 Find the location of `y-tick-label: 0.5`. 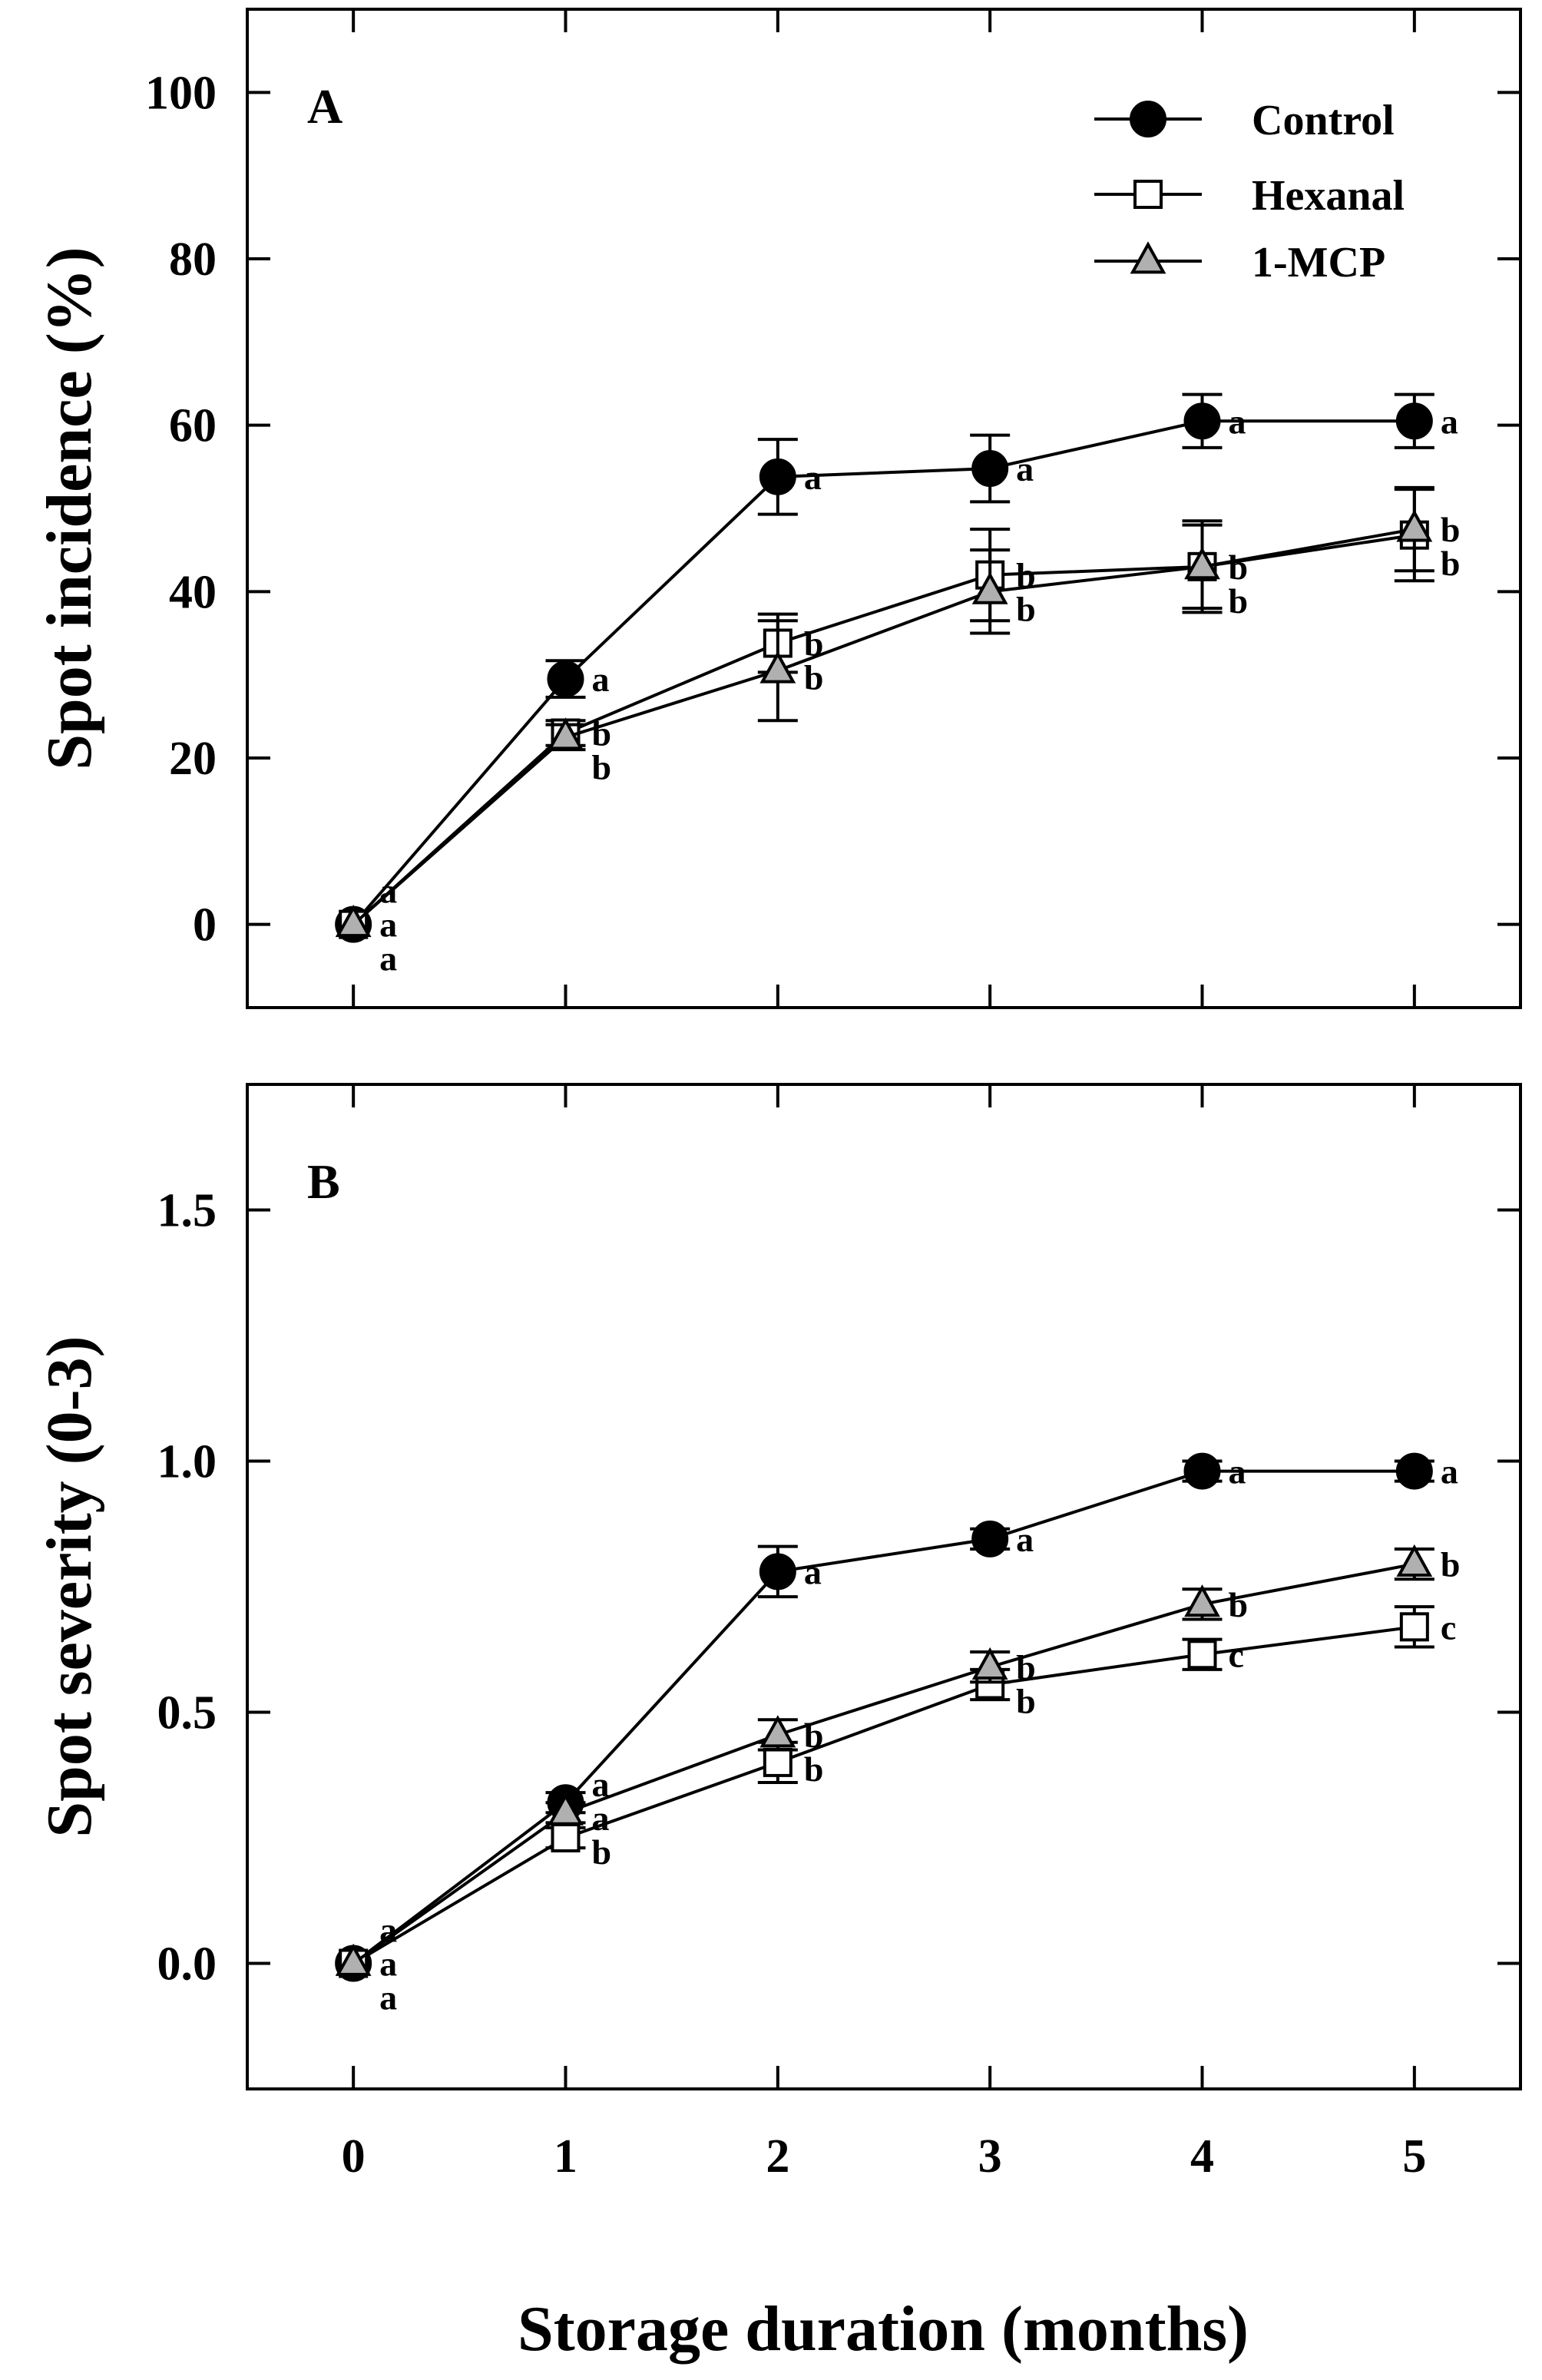

y-tick-label: 0.5 is located at coordinates (187, 1713).